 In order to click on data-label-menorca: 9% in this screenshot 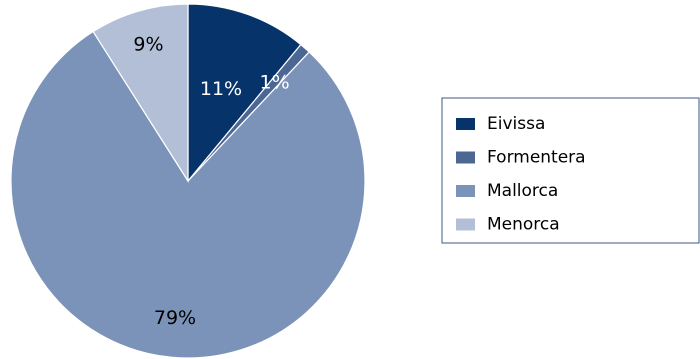, I will do `click(148, 45)`.